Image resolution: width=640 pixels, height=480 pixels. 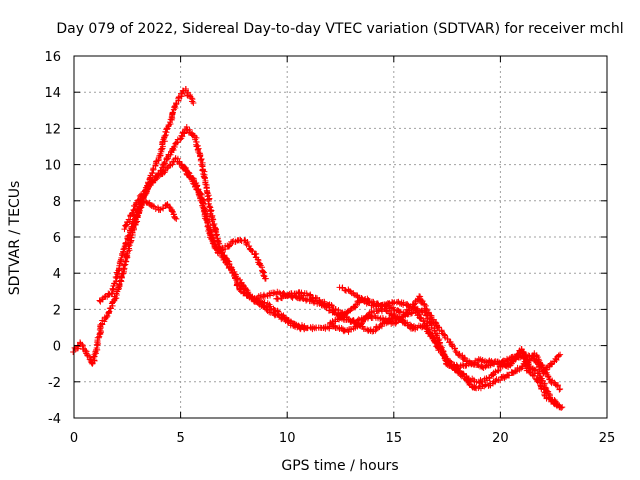 I want to click on x-tick-label: 0, so click(x=74, y=438).